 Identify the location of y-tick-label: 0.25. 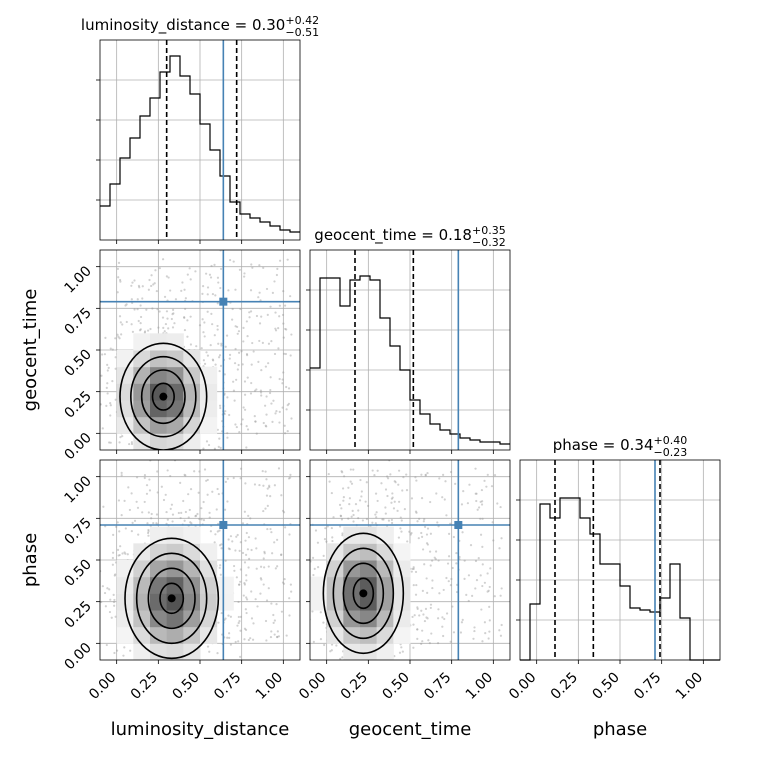
(77, 404).